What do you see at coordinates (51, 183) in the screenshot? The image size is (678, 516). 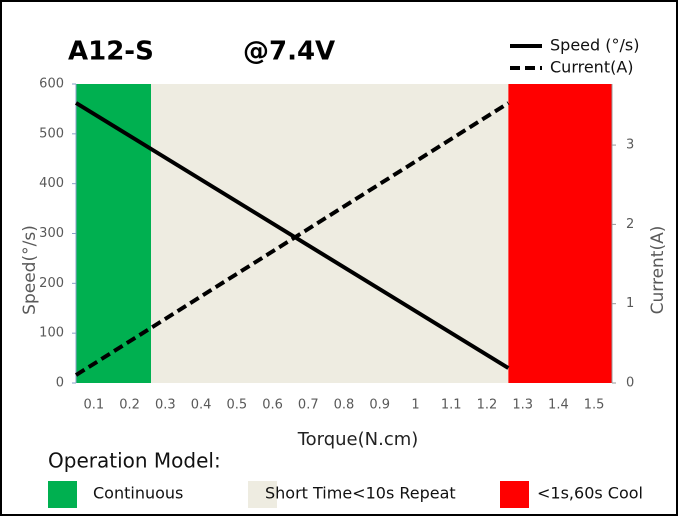 I see `y-tick-label: 400` at bounding box center [51, 183].